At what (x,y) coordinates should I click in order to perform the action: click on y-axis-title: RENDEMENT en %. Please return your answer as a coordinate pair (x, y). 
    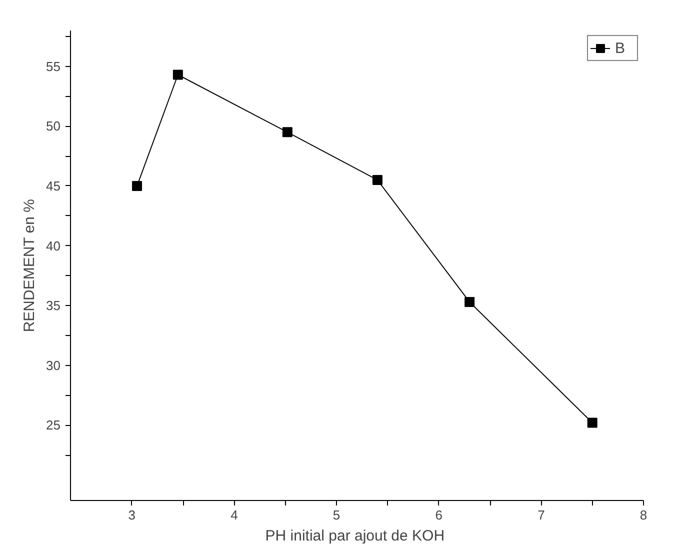
    Looking at the image, I should click on (29, 265).